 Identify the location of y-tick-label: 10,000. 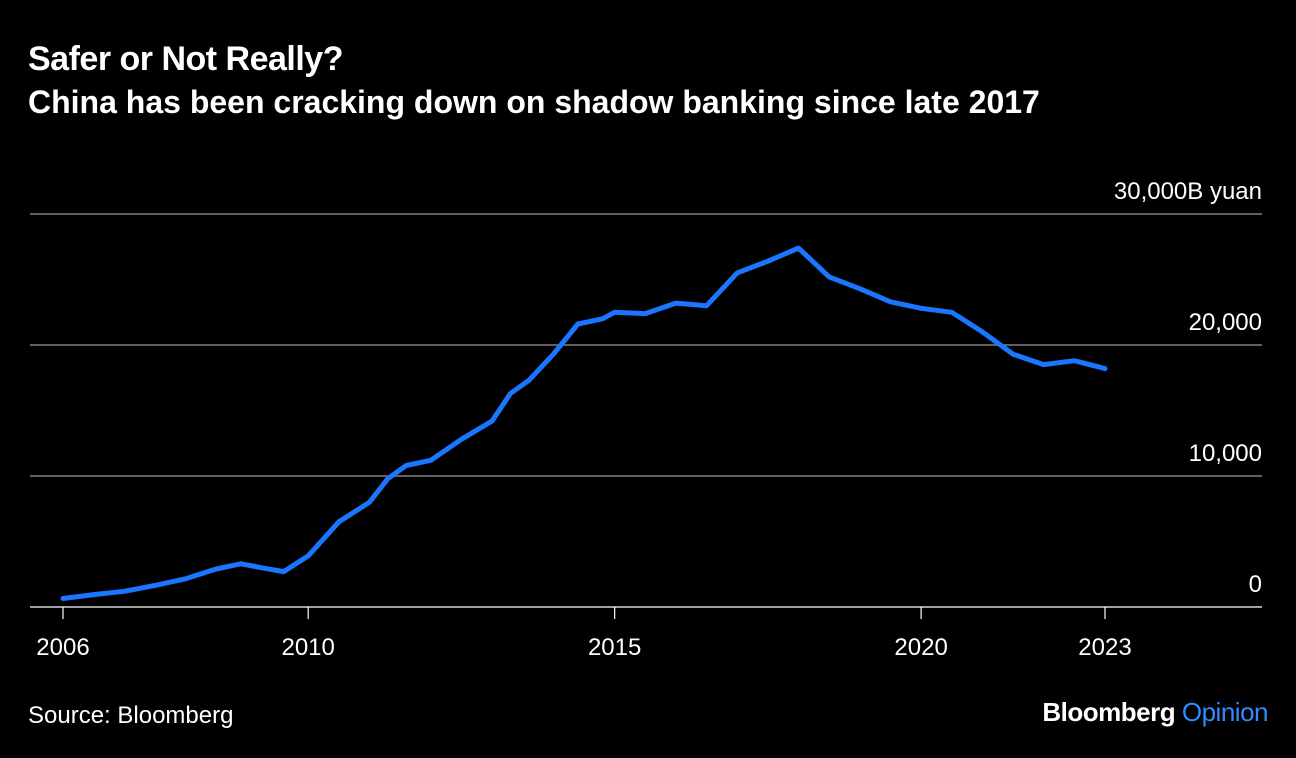
(1225, 453).